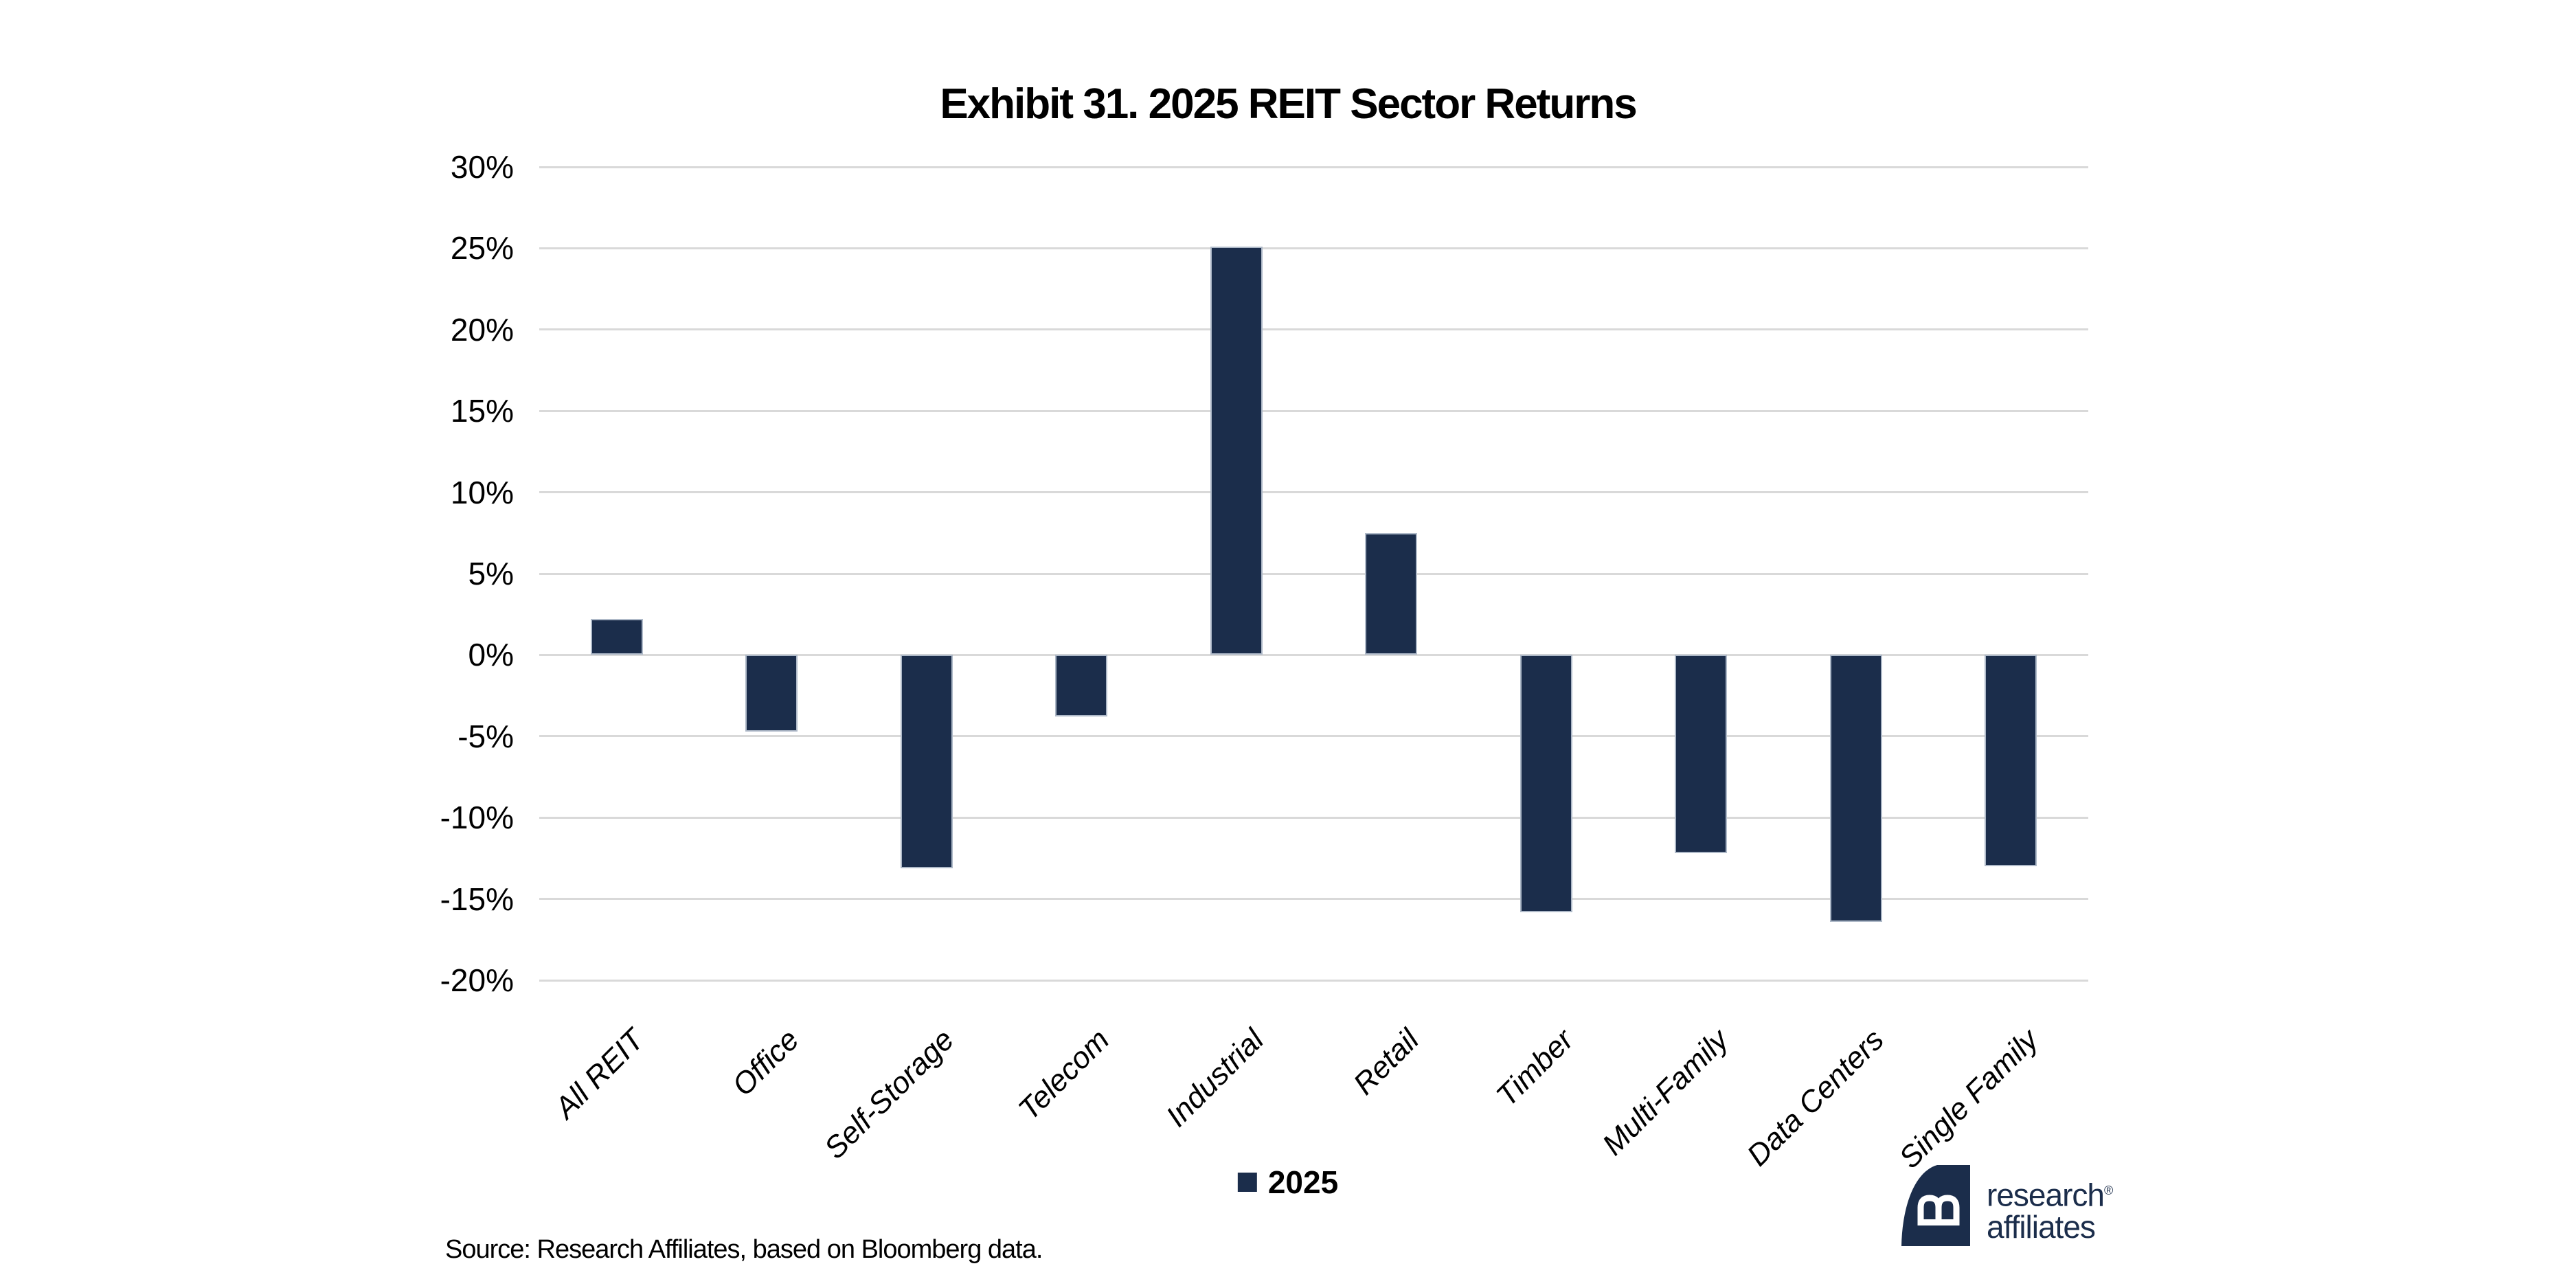 Image resolution: width=2576 pixels, height=1288 pixels. What do you see at coordinates (477, 980) in the screenshot?
I see `y-axis-tick-label-20: -20%` at bounding box center [477, 980].